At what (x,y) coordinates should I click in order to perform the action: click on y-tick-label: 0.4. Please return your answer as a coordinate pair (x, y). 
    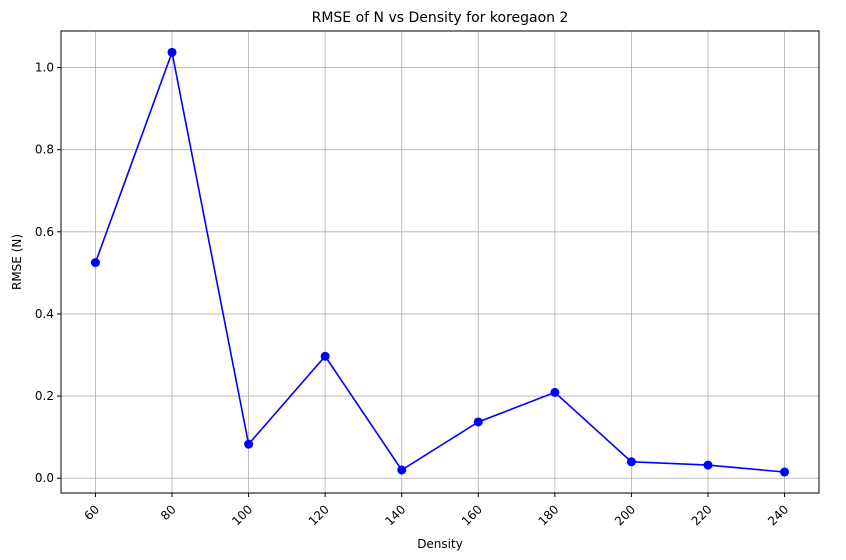
    Looking at the image, I should click on (44, 314).